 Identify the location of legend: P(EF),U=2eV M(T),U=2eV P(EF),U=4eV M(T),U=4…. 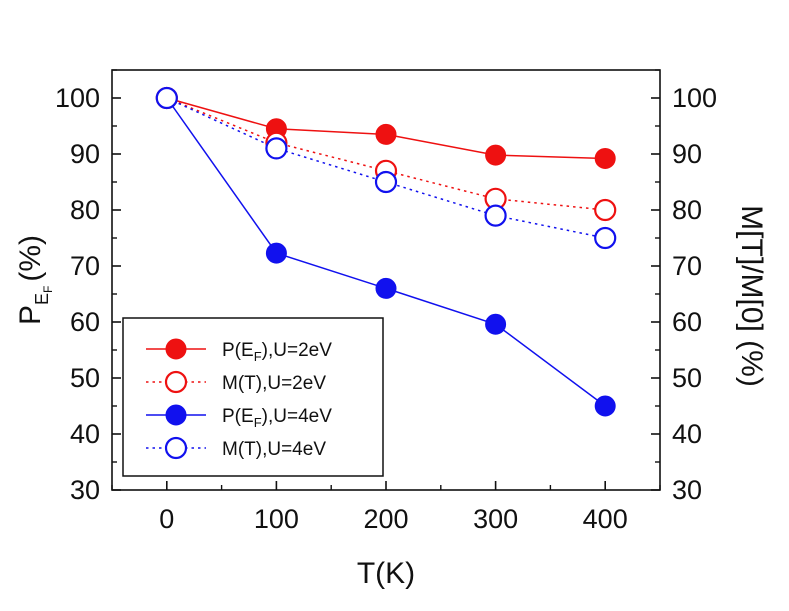
(253, 397).